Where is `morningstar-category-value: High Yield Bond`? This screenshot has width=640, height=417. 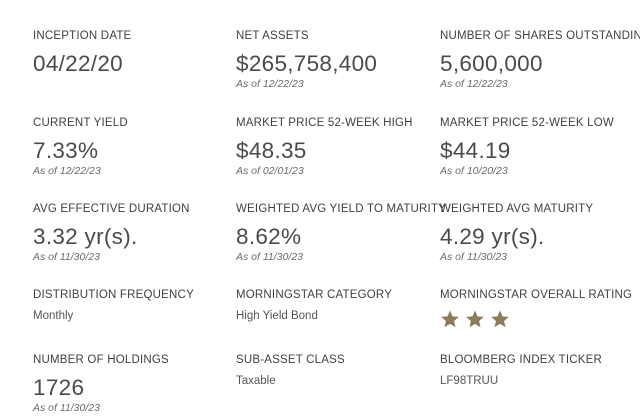 morningstar-category-value: High Yield Bond is located at coordinates (277, 316).